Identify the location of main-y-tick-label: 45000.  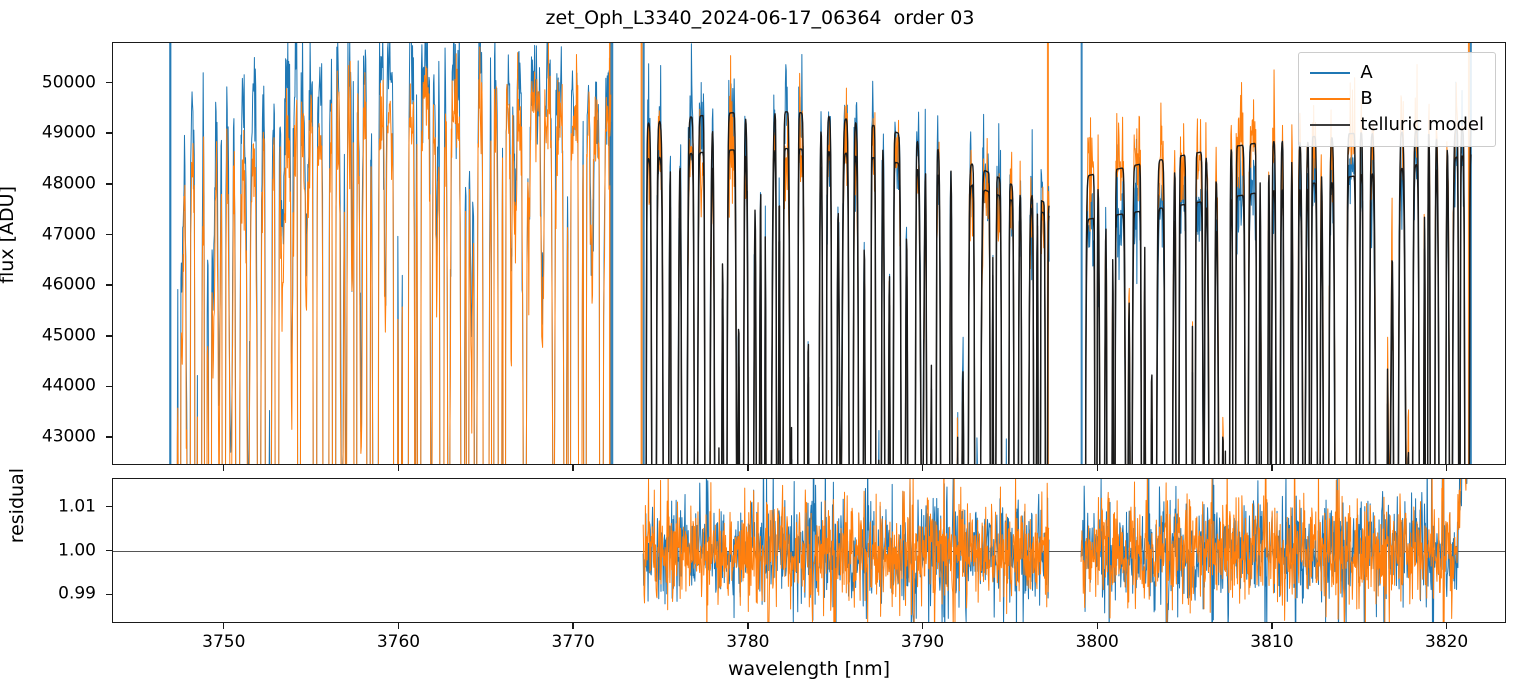
(68, 335).